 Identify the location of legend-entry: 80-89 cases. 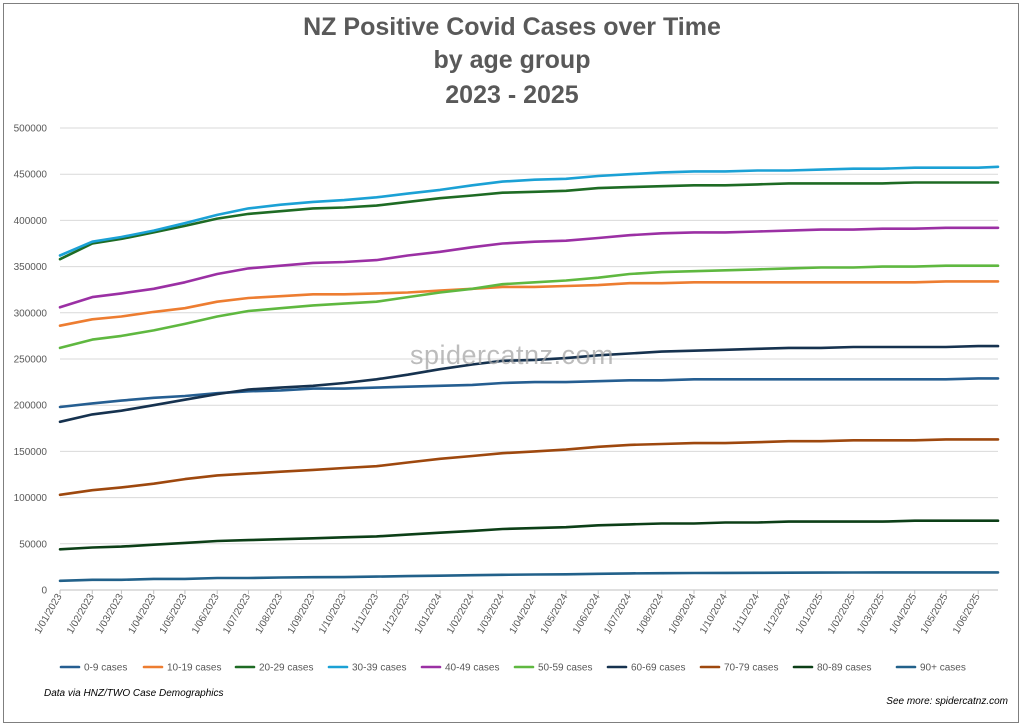
(844, 668).